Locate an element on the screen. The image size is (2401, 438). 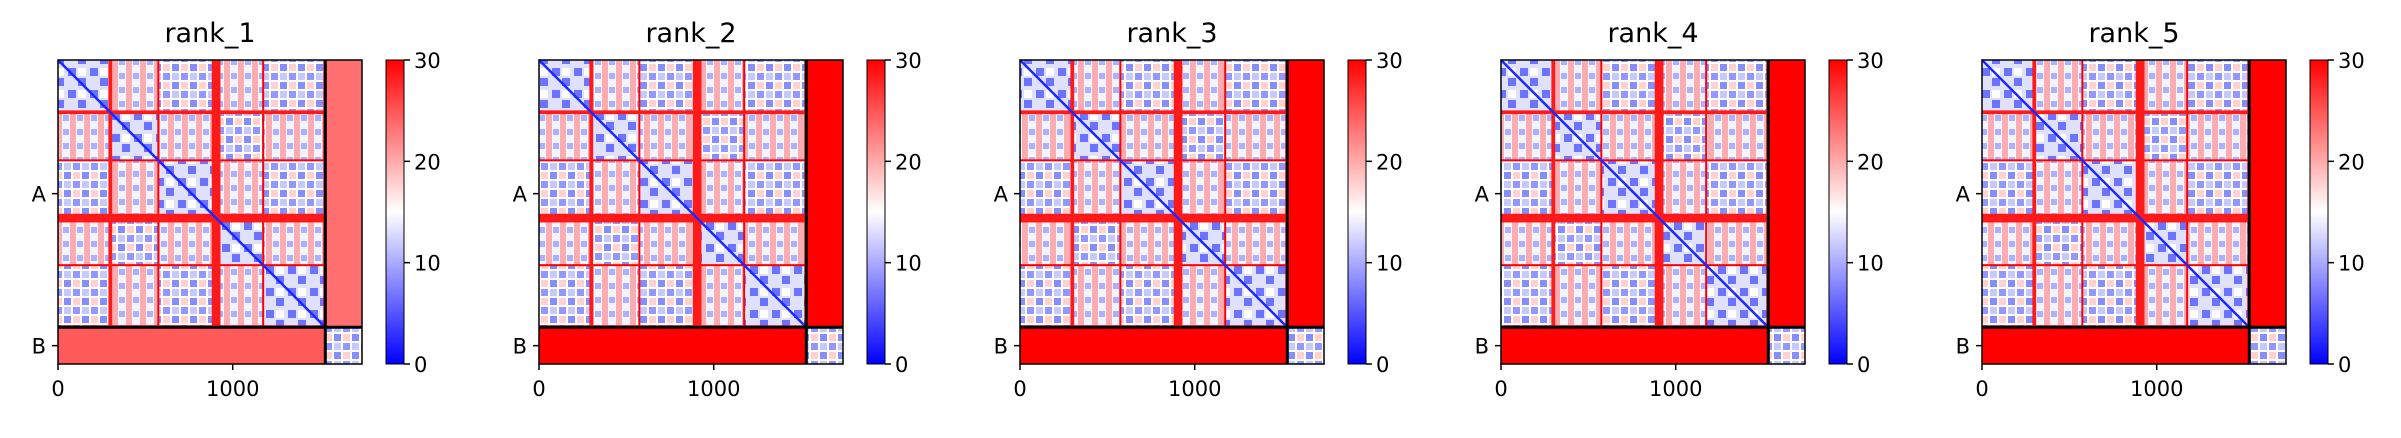
panel-title-4: rank_4 is located at coordinates (1652, 33).